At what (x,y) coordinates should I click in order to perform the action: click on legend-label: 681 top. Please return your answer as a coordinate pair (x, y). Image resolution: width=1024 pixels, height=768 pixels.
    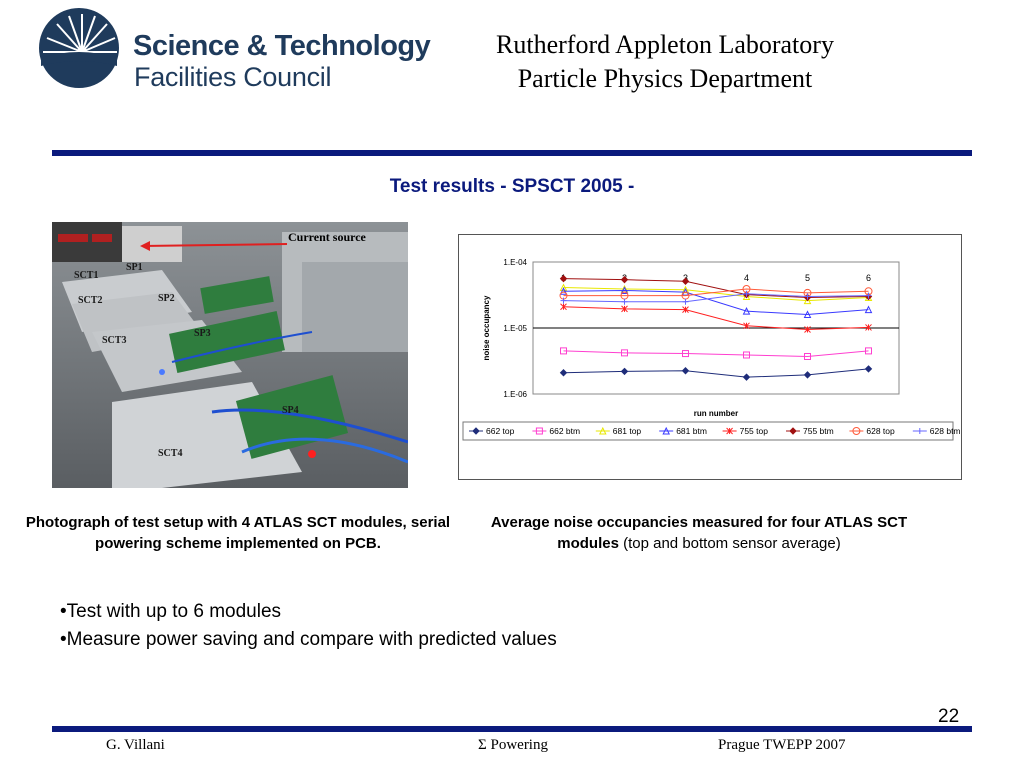
    Looking at the image, I should click on (627, 431).